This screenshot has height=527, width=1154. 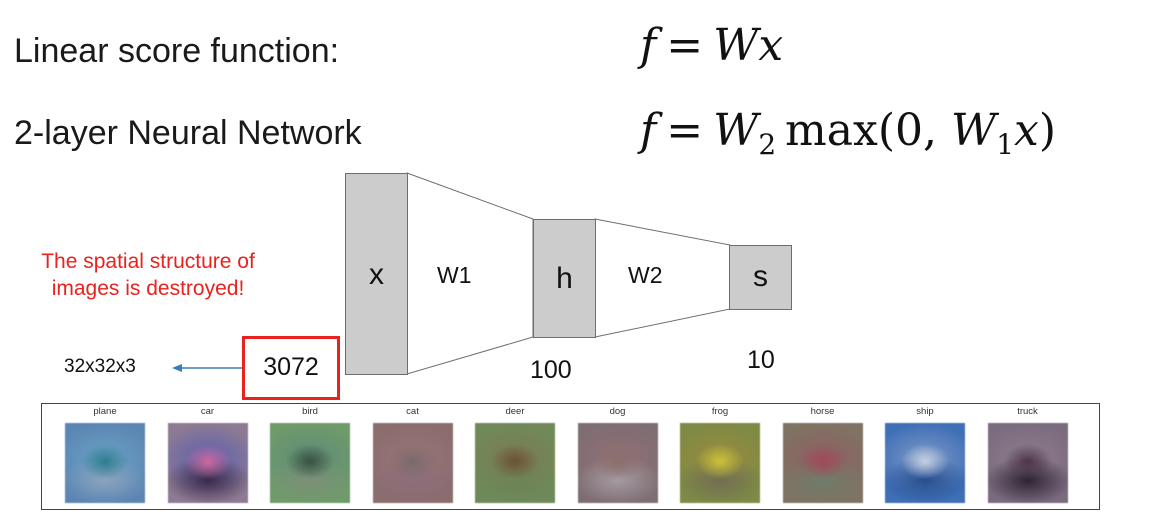 What do you see at coordinates (925, 411) in the screenshot?
I see `template-label: ship` at bounding box center [925, 411].